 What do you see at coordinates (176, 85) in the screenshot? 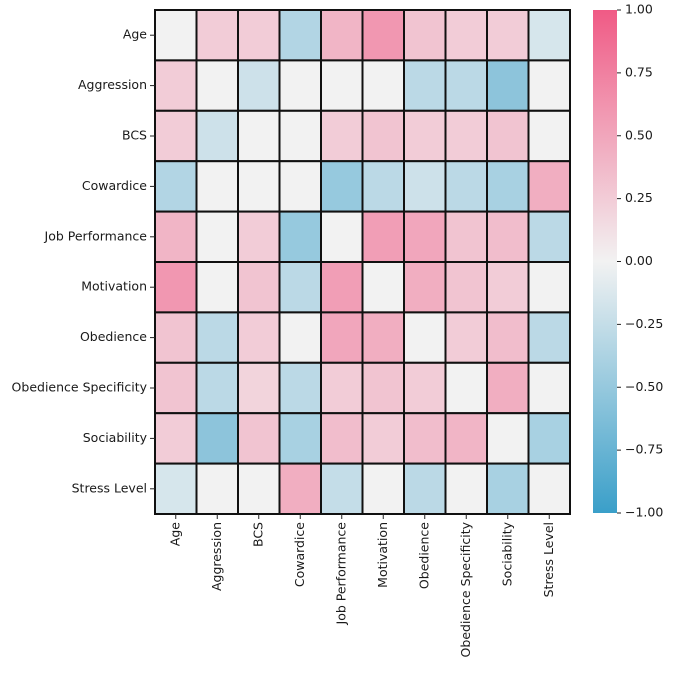
I see `heatmap-cell-aggression-age` at bounding box center [176, 85].